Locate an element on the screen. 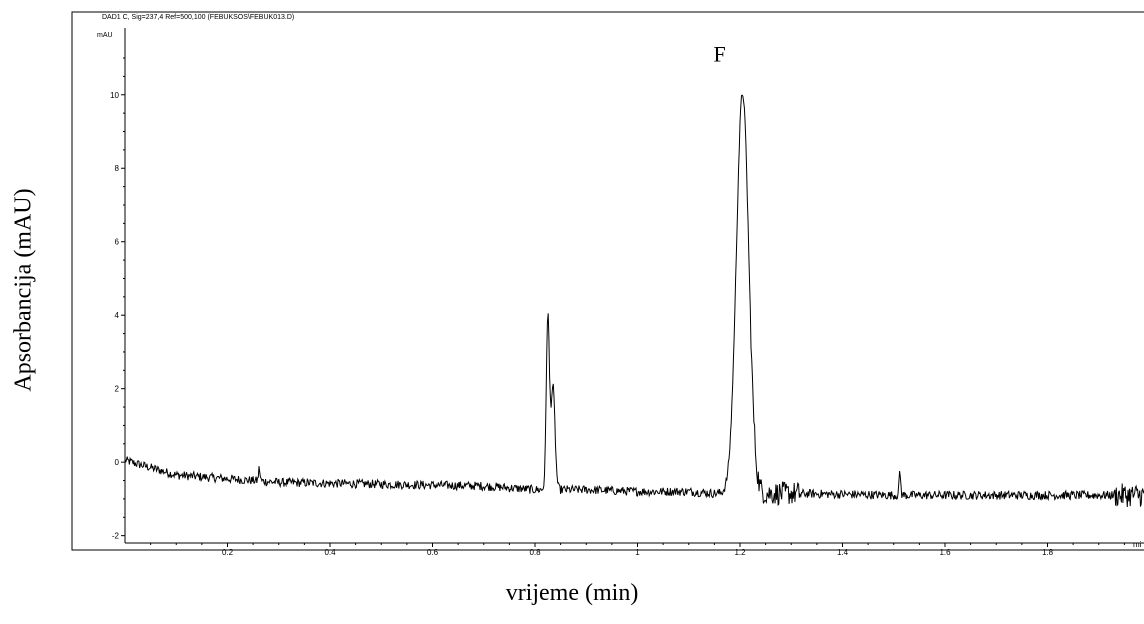  x-tick-label: 1.2 is located at coordinates (740, 552).